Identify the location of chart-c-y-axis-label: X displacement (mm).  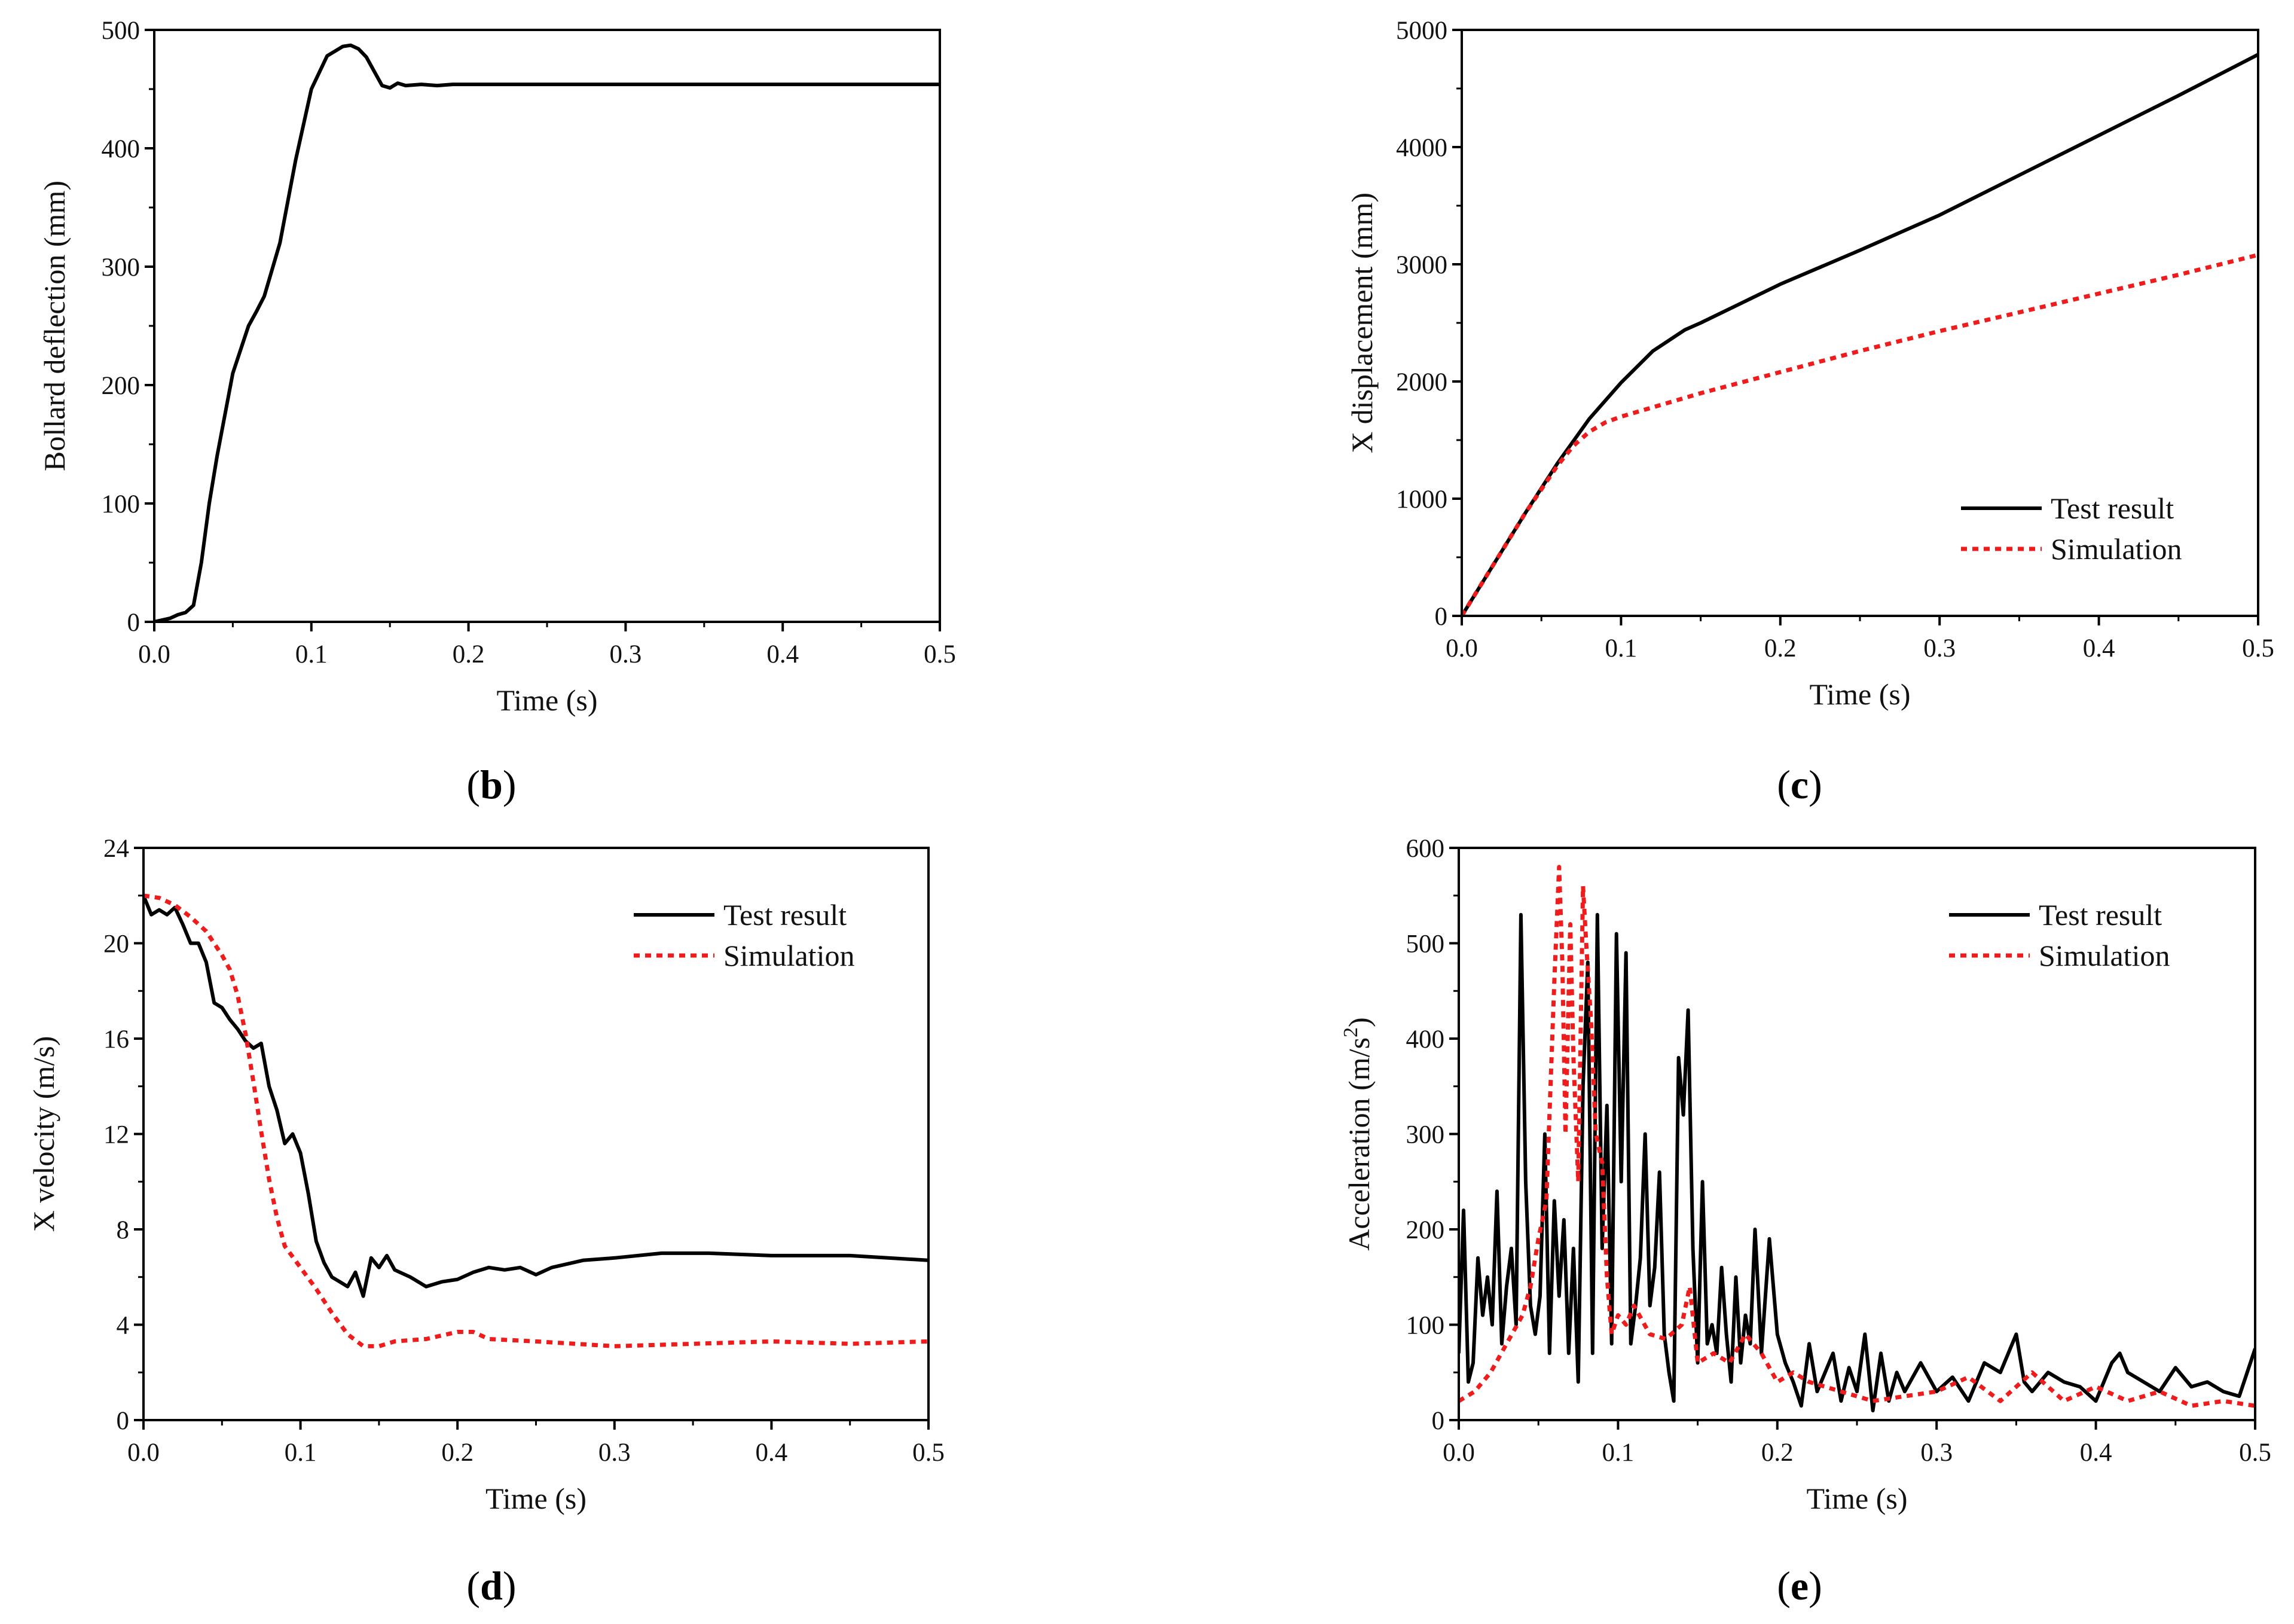
(1362, 323).